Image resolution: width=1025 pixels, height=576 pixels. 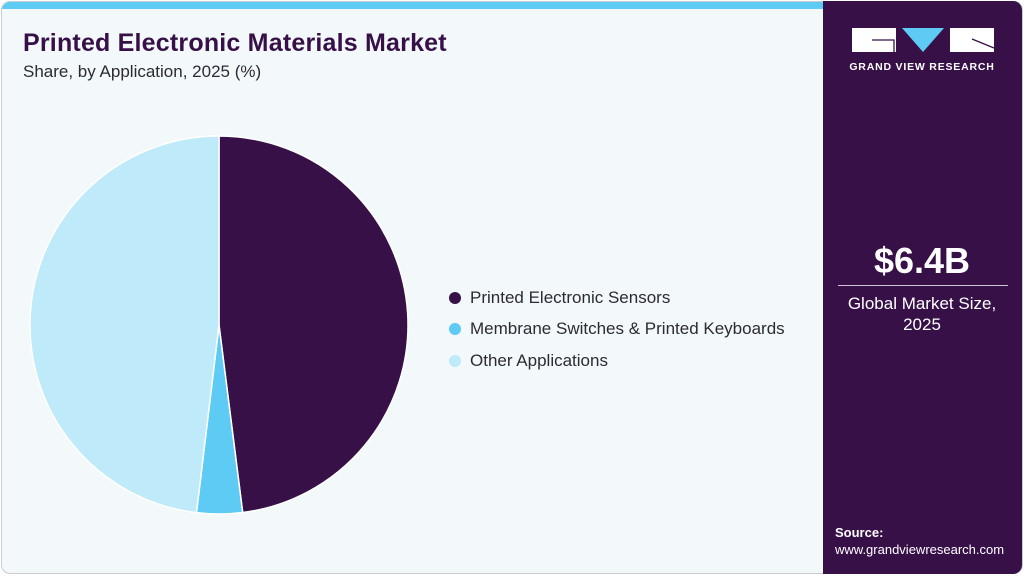 What do you see at coordinates (142, 71) in the screenshot?
I see `chart-subtitle: Share, by Application, 2025 (%)` at bounding box center [142, 71].